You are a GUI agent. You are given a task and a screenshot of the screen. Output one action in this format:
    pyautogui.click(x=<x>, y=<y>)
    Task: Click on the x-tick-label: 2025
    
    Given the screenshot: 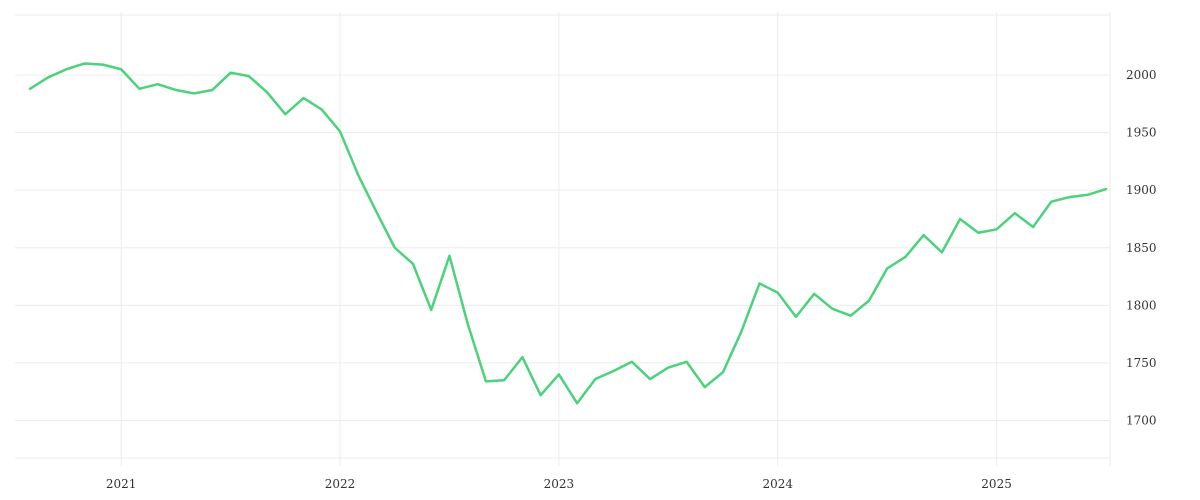 What is the action you would take?
    pyautogui.click(x=996, y=484)
    